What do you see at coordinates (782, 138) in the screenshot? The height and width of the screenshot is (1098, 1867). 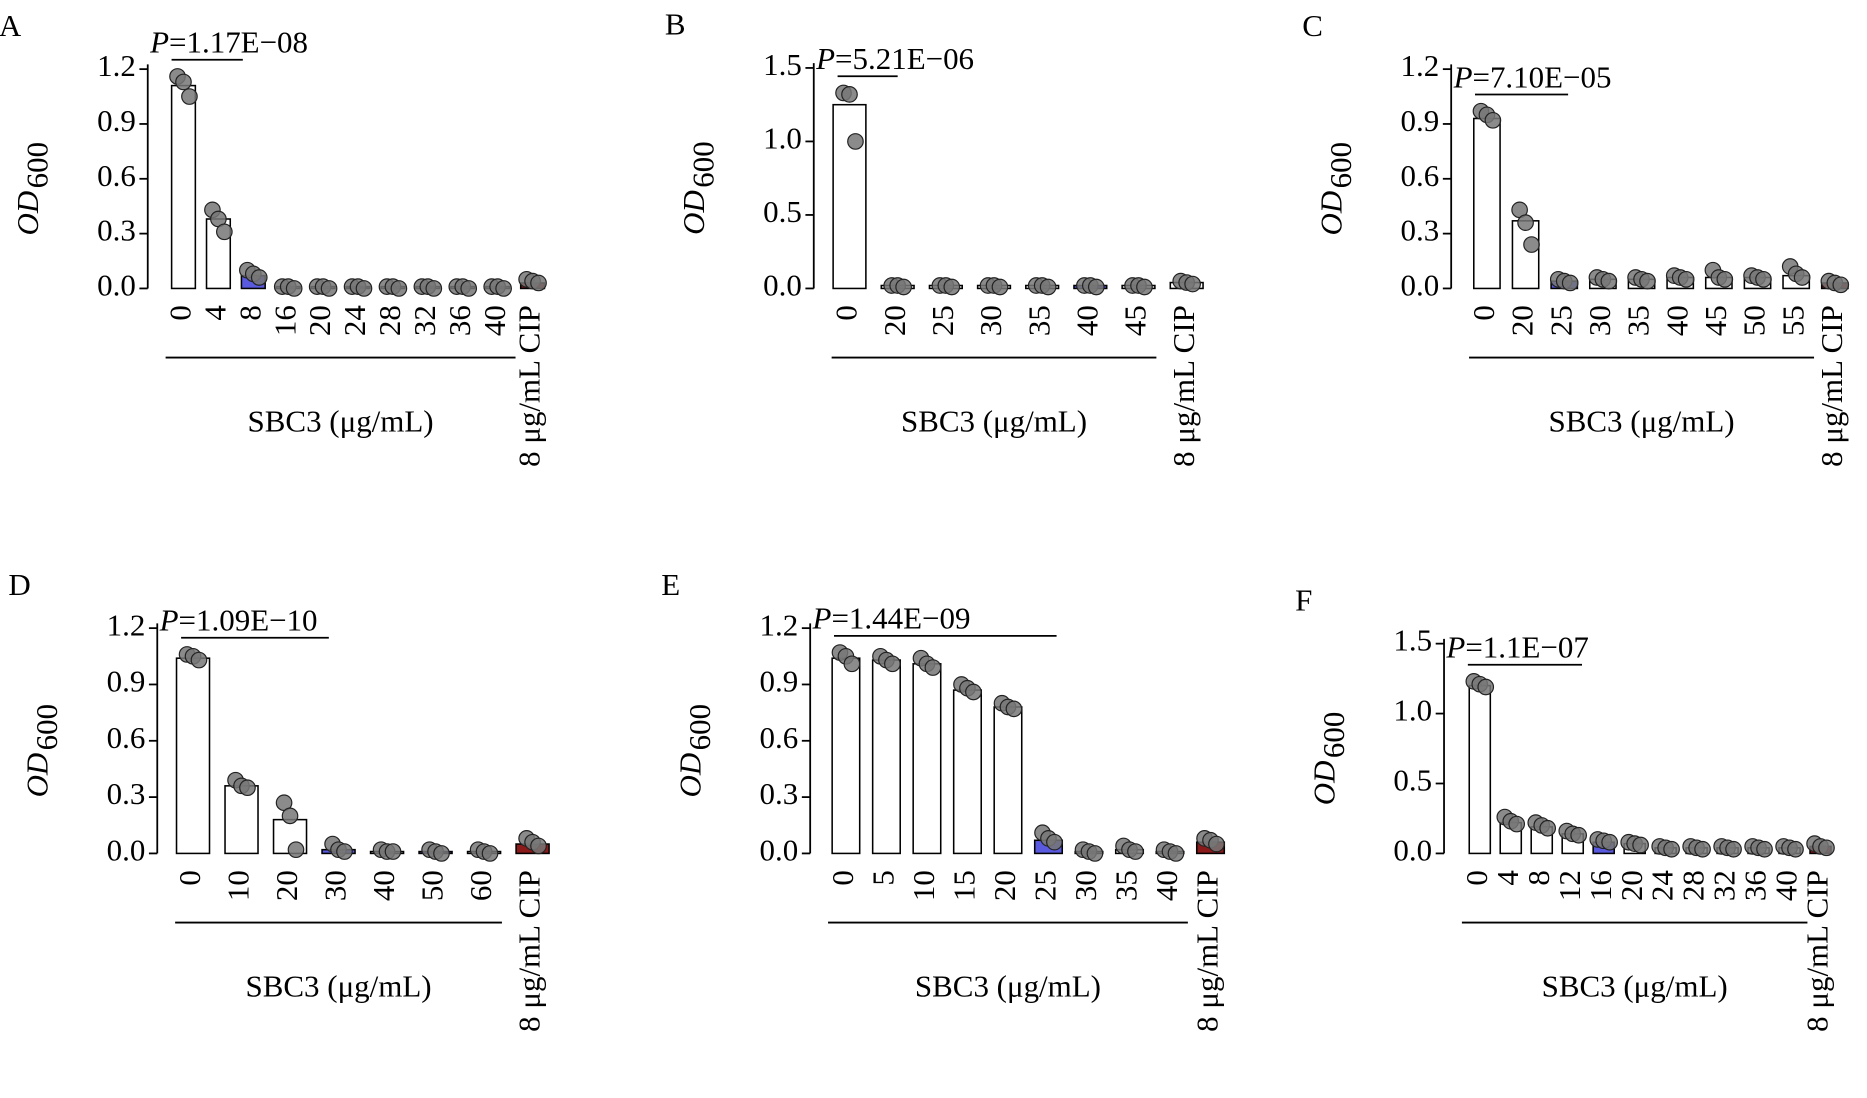 I see `y-tick-label: 1.0` at bounding box center [782, 138].